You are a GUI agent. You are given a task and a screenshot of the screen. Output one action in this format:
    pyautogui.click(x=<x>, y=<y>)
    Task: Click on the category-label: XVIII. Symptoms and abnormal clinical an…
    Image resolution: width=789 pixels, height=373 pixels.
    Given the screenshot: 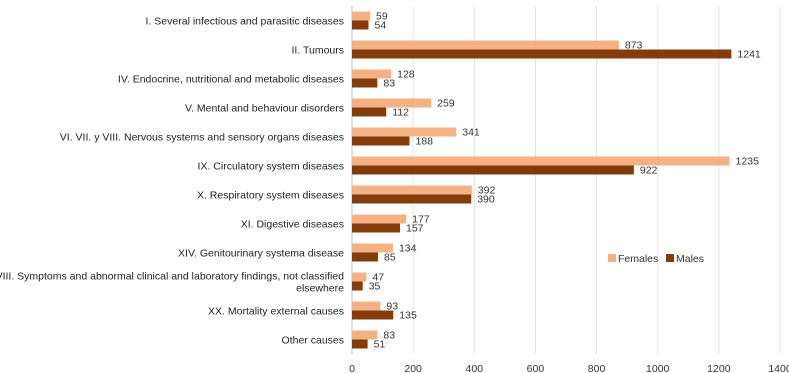 What is the action you would take?
    pyautogui.click(x=172, y=283)
    